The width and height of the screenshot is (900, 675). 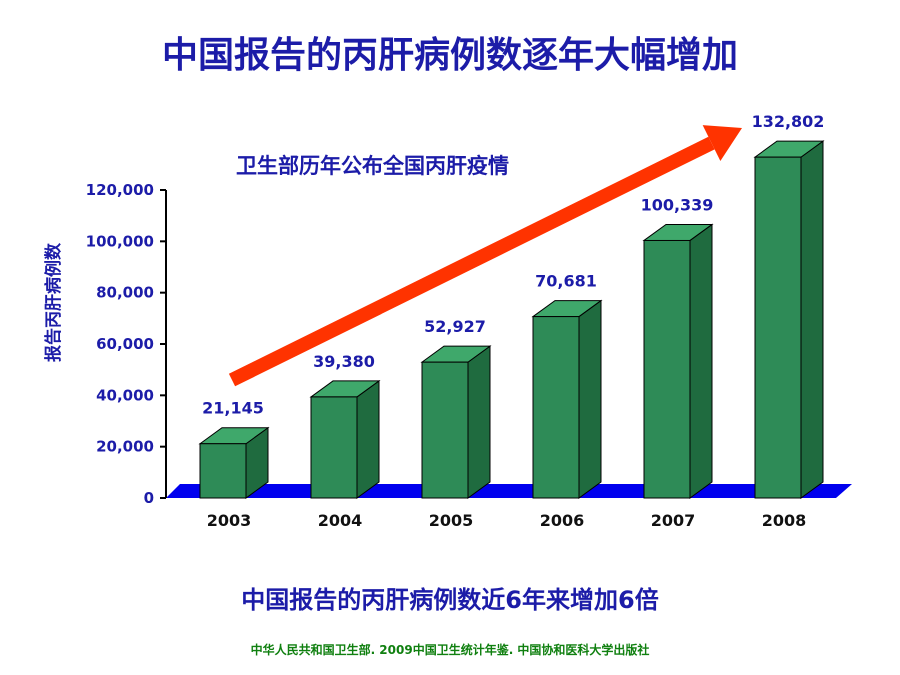 What do you see at coordinates (340, 520) in the screenshot?
I see `x-tick-label: 2004` at bounding box center [340, 520].